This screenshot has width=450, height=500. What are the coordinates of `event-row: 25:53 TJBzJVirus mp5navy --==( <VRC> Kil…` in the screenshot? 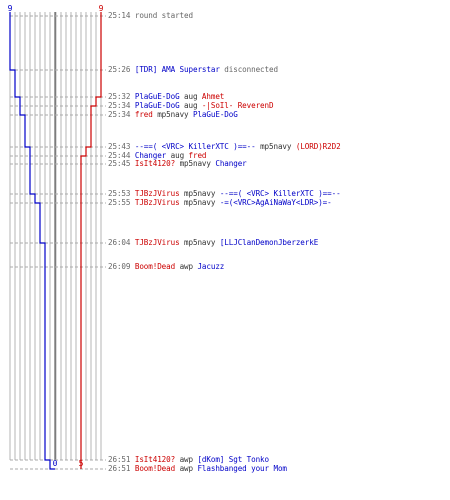 It's located at (224, 193).